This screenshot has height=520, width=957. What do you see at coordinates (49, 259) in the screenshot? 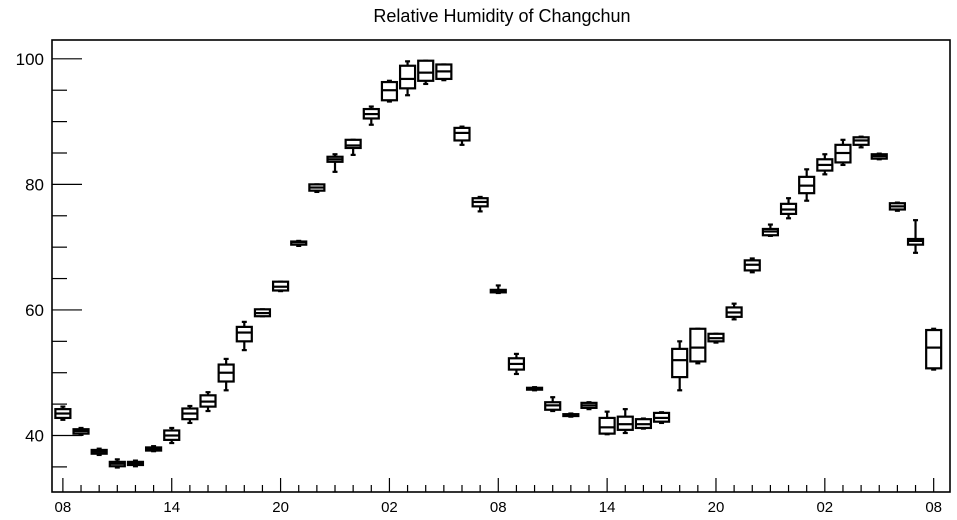
I see `y-axis: 40 60 80 100` at bounding box center [49, 259].